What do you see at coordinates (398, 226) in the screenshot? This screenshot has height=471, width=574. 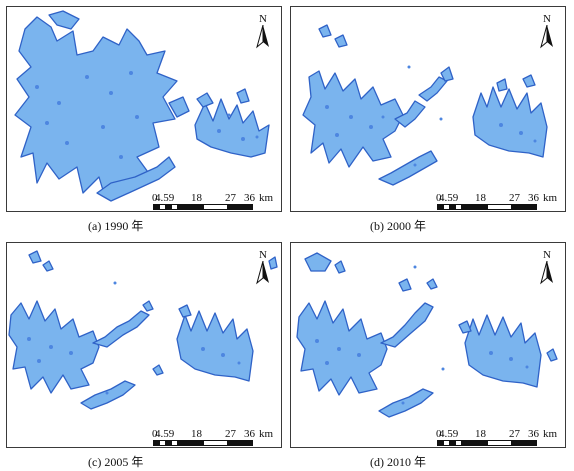 I see `caption-2000: (b) 2000 年` at bounding box center [398, 226].